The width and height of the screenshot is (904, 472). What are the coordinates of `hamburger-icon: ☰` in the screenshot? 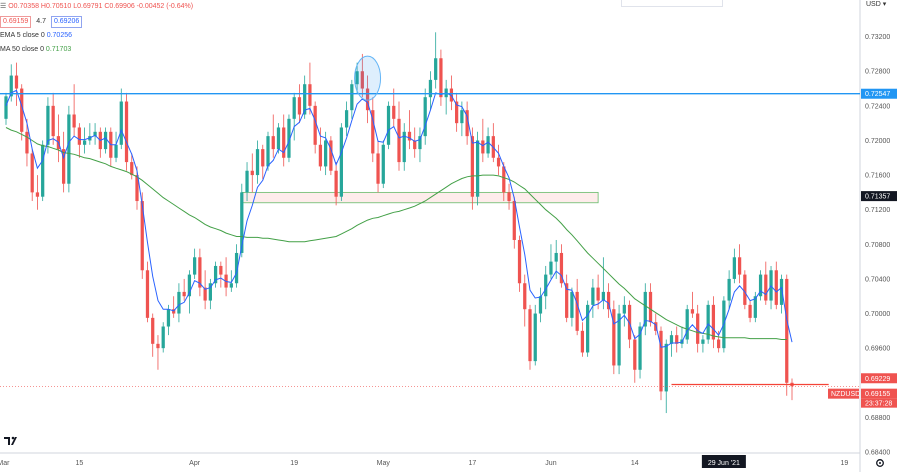 It's located at (3, 6).